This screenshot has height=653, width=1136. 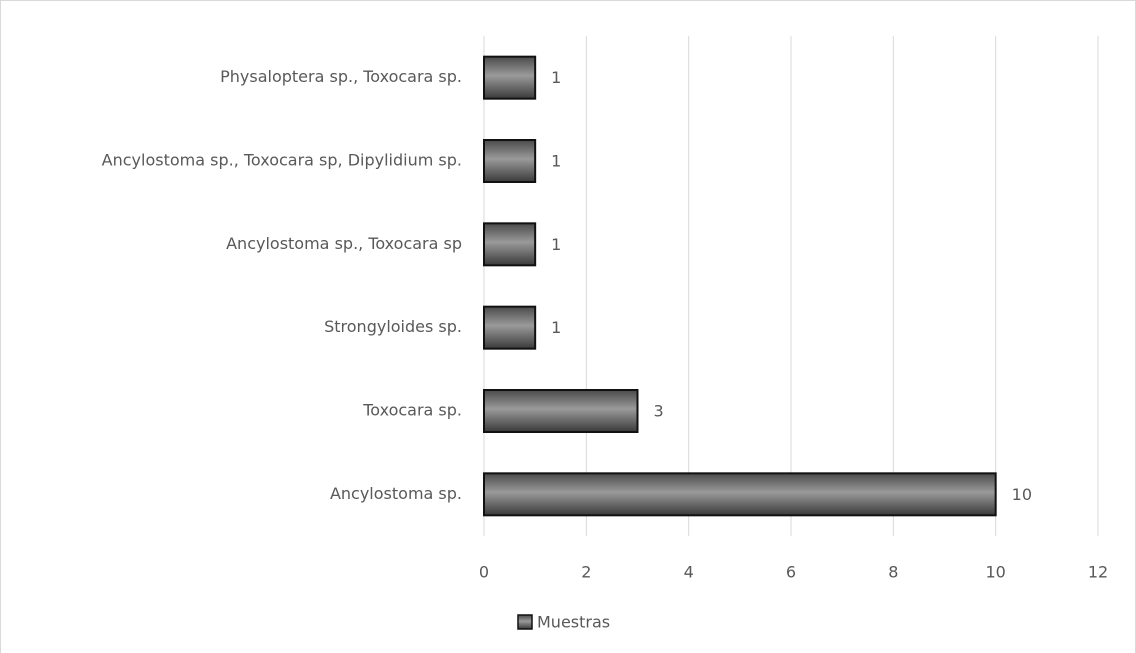 I want to click on y-tick-label: Strongyloides sp., so click(x=393, y=326).